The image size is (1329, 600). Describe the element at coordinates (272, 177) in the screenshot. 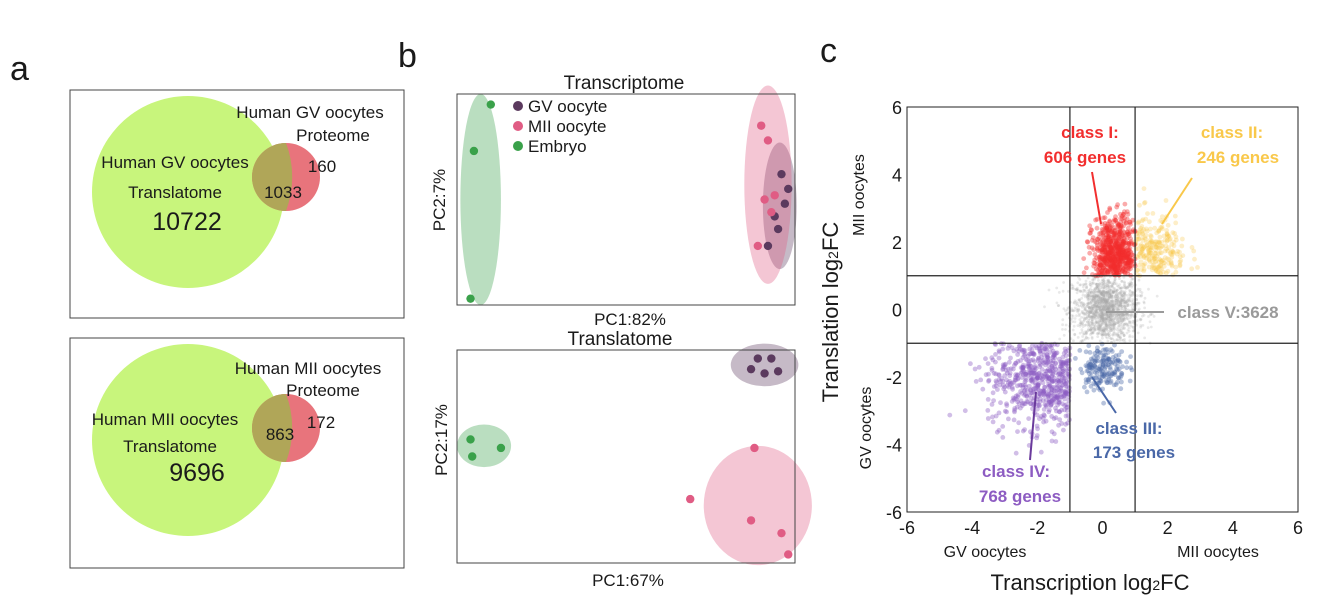

I see `venn-gv-overlap` at that location.